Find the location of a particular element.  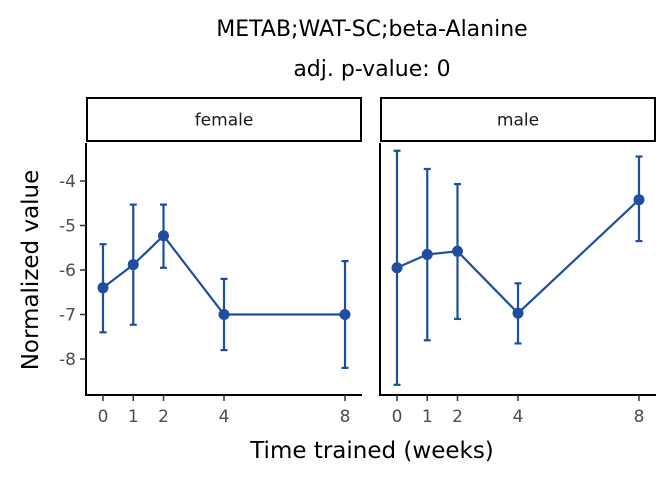

y-axis-title: Normalized value is located at coordinates (31, 270).